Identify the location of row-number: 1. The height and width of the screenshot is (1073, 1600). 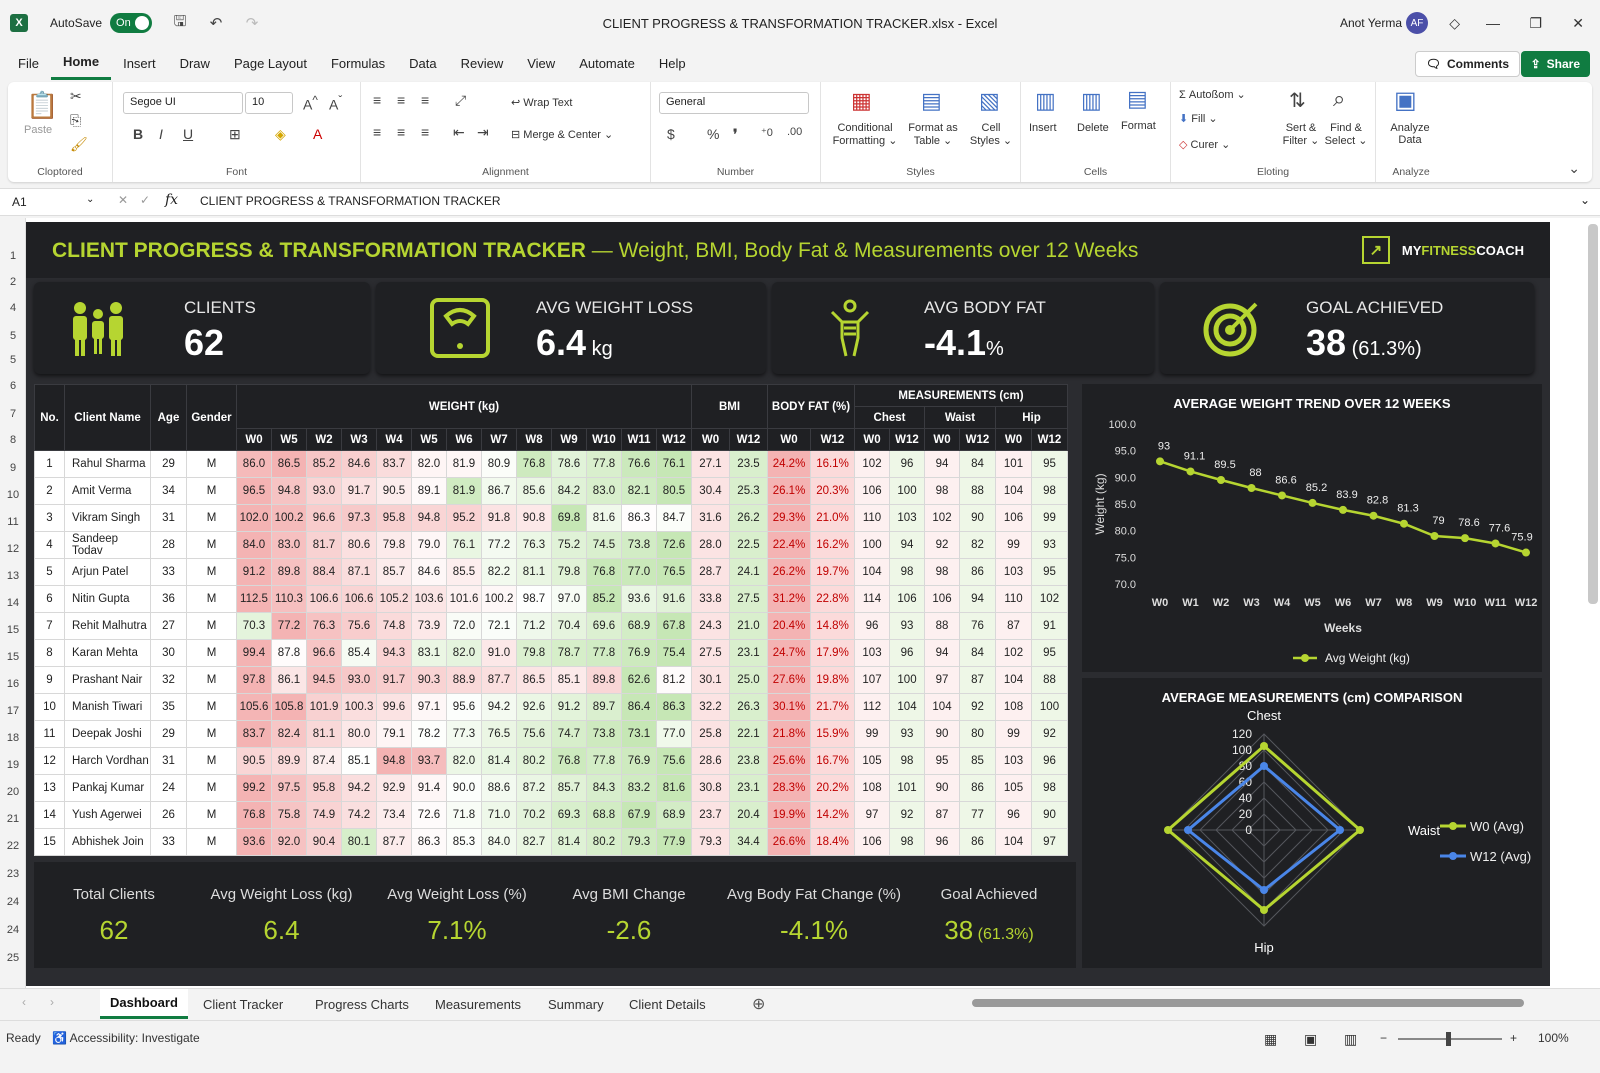
(13, 256).